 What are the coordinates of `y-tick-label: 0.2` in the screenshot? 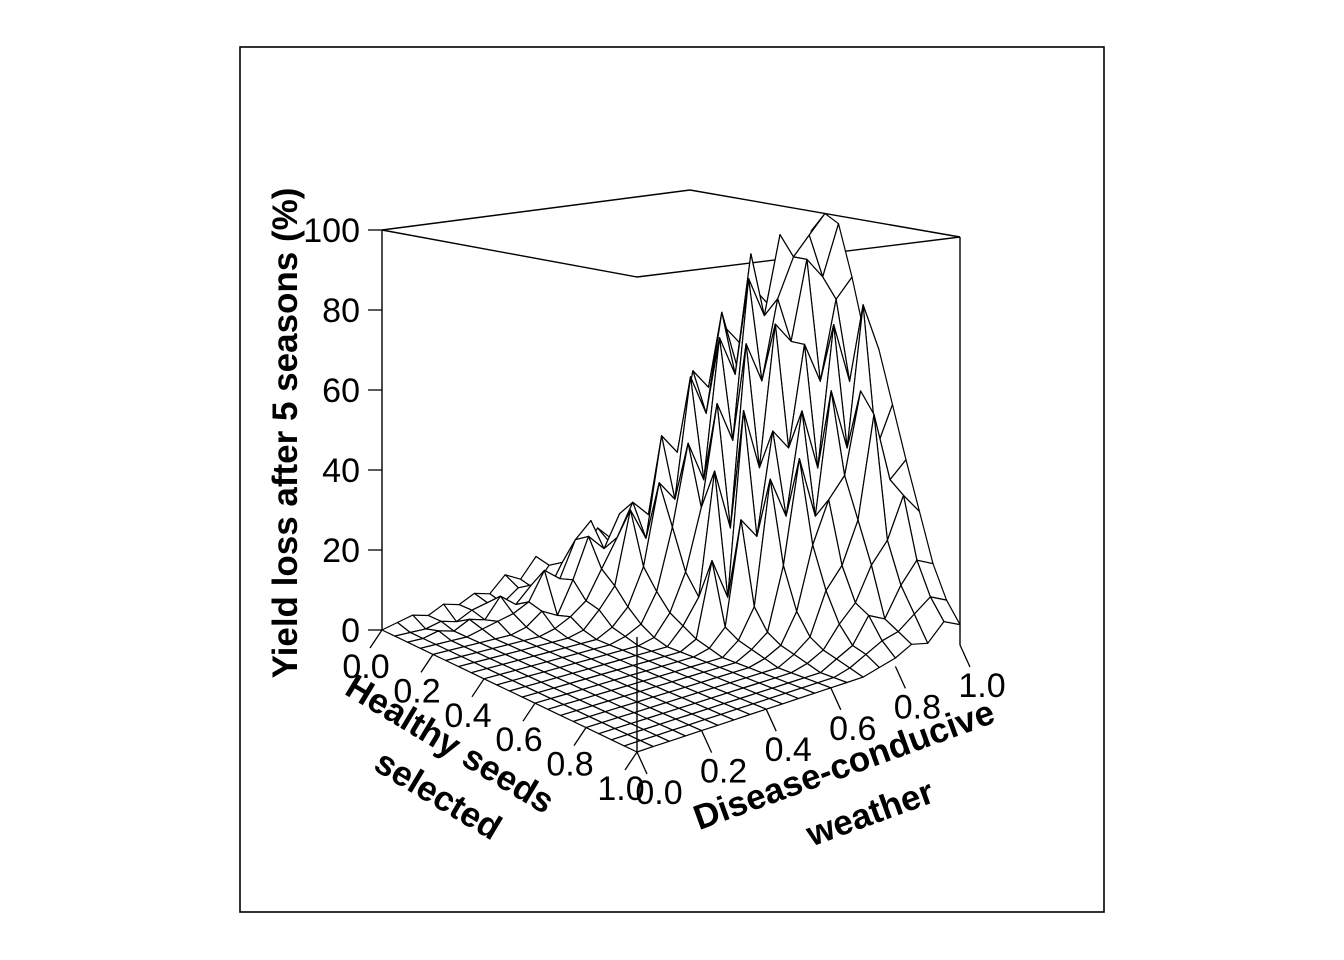 It's located at (723, 772).